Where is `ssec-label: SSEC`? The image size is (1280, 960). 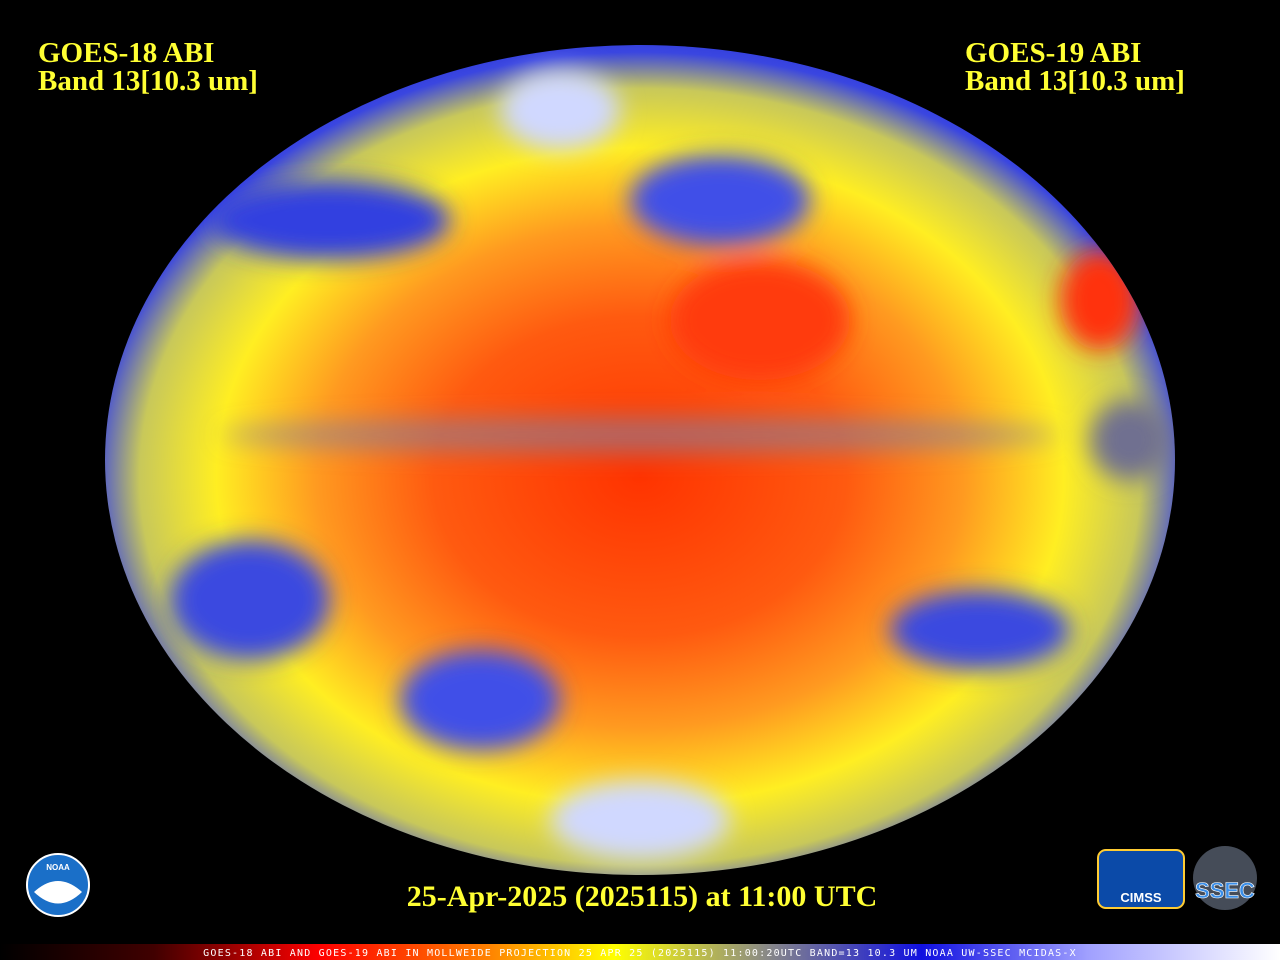
ssec-label: SSEC is located at coordinates (1225, 890).